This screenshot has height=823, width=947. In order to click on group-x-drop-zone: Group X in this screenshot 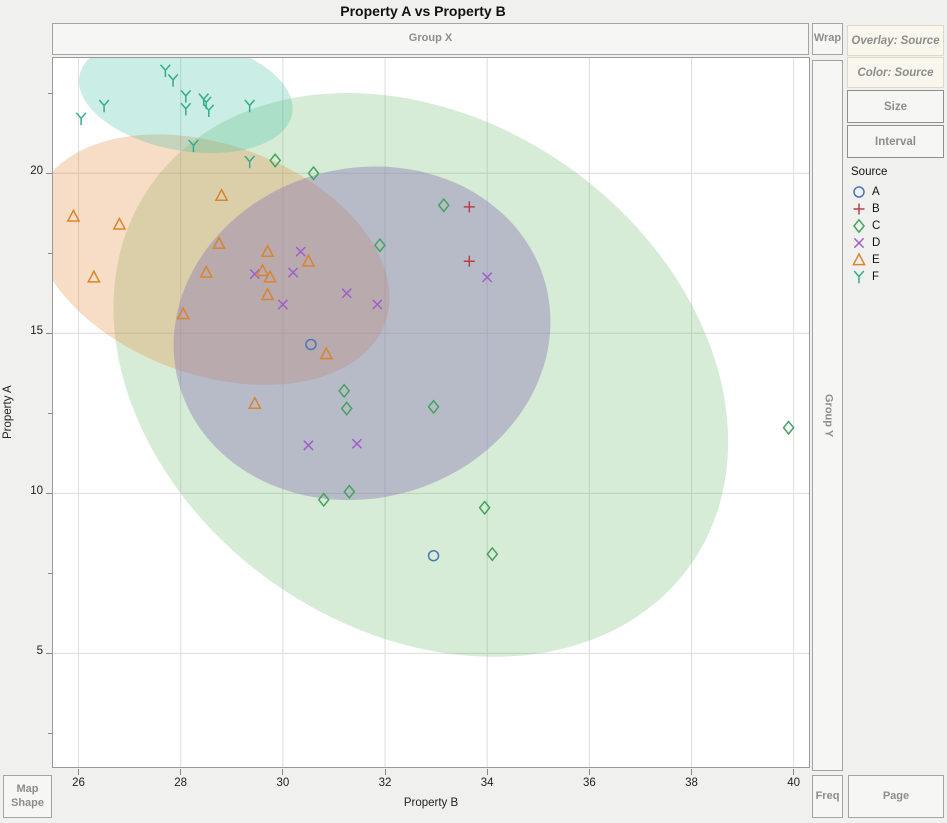, I will do `click(430, 39)`.